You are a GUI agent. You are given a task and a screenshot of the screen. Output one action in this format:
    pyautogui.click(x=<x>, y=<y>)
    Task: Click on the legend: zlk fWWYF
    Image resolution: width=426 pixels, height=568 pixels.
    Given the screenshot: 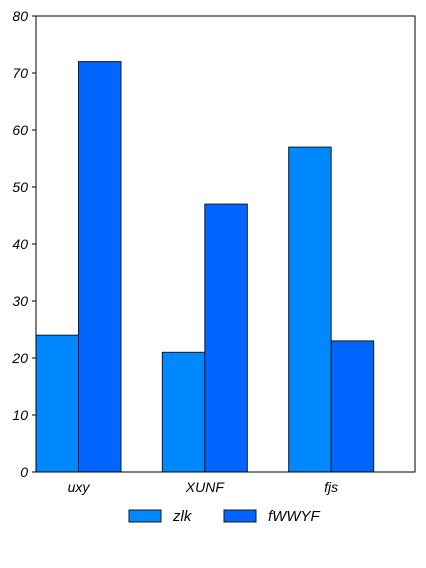 What is the action you would take?
    pyautogui.click(x=224, y=516)
    